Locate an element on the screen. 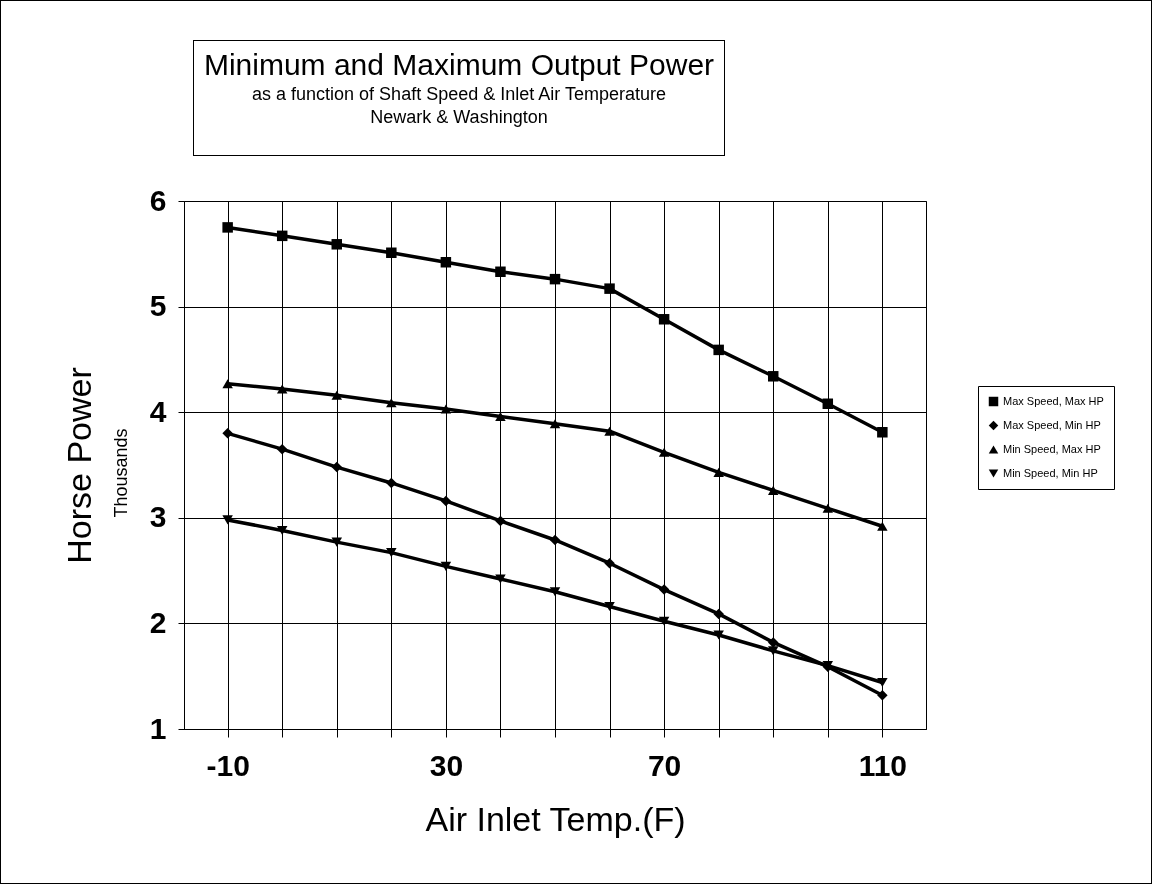  x-tick-label: 30 is located at coordinates (446, 765).